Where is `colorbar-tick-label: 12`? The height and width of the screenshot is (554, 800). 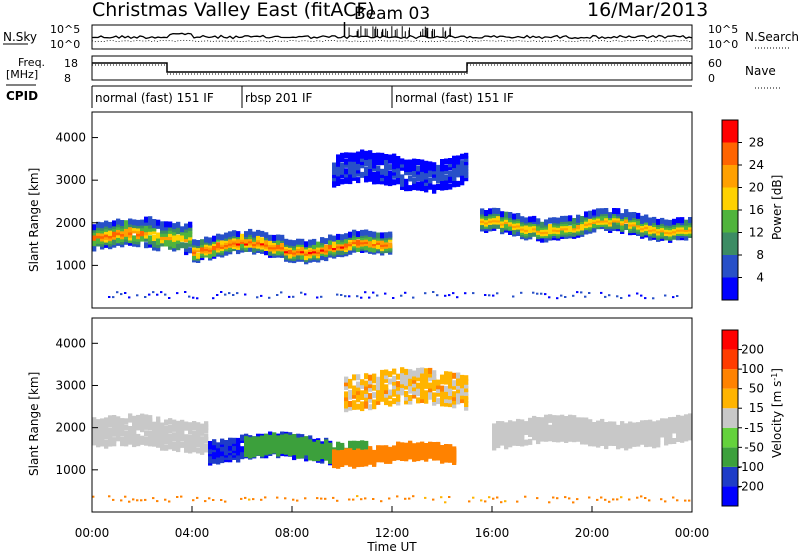
colorbar-tick-label: 12 is located at coordinates (756, 233).